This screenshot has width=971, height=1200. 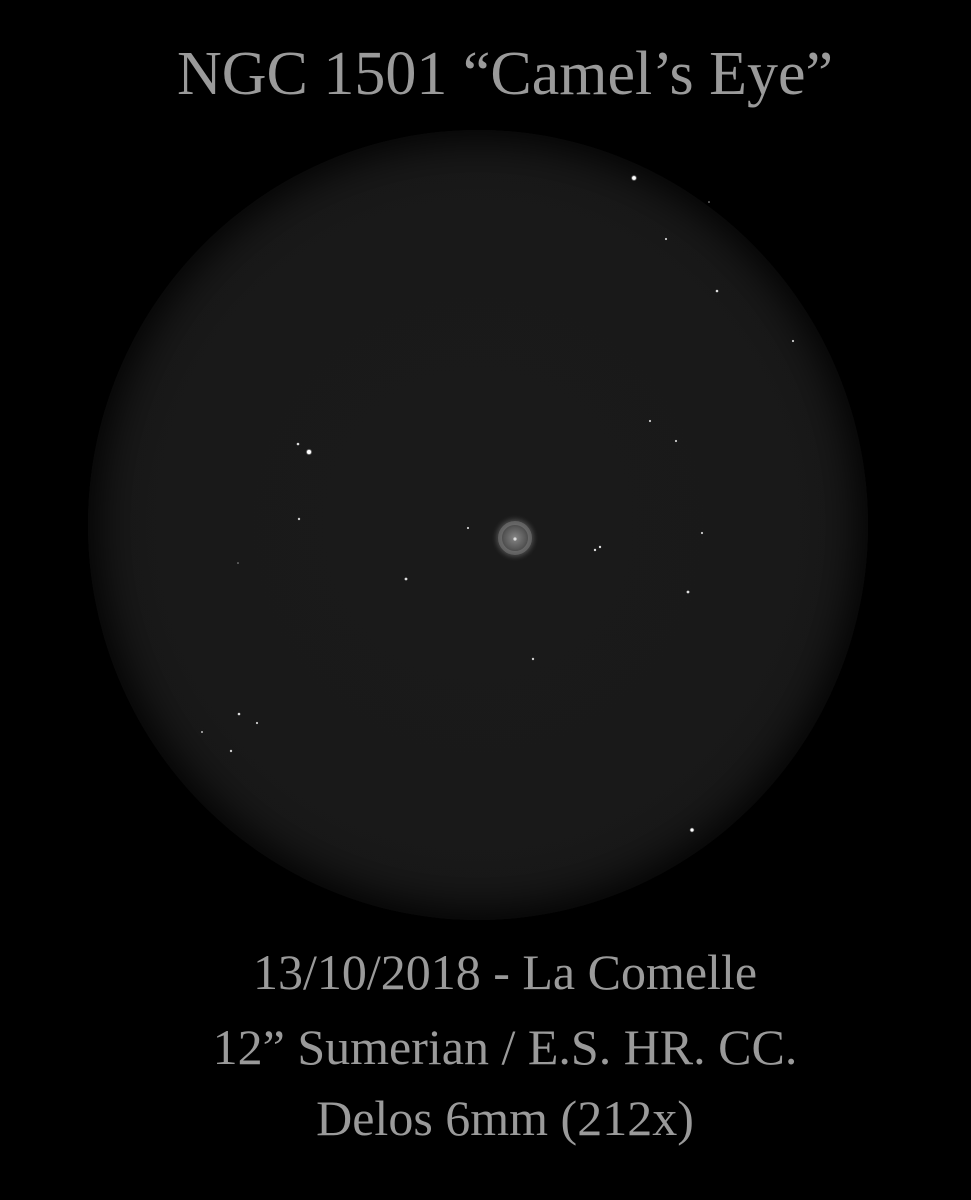 What do you see at coordinates (505, 972) in the screenshot?
I see `caption-date-location: 13/10/2018 - La Comelle` at bounding box center [505, 972].